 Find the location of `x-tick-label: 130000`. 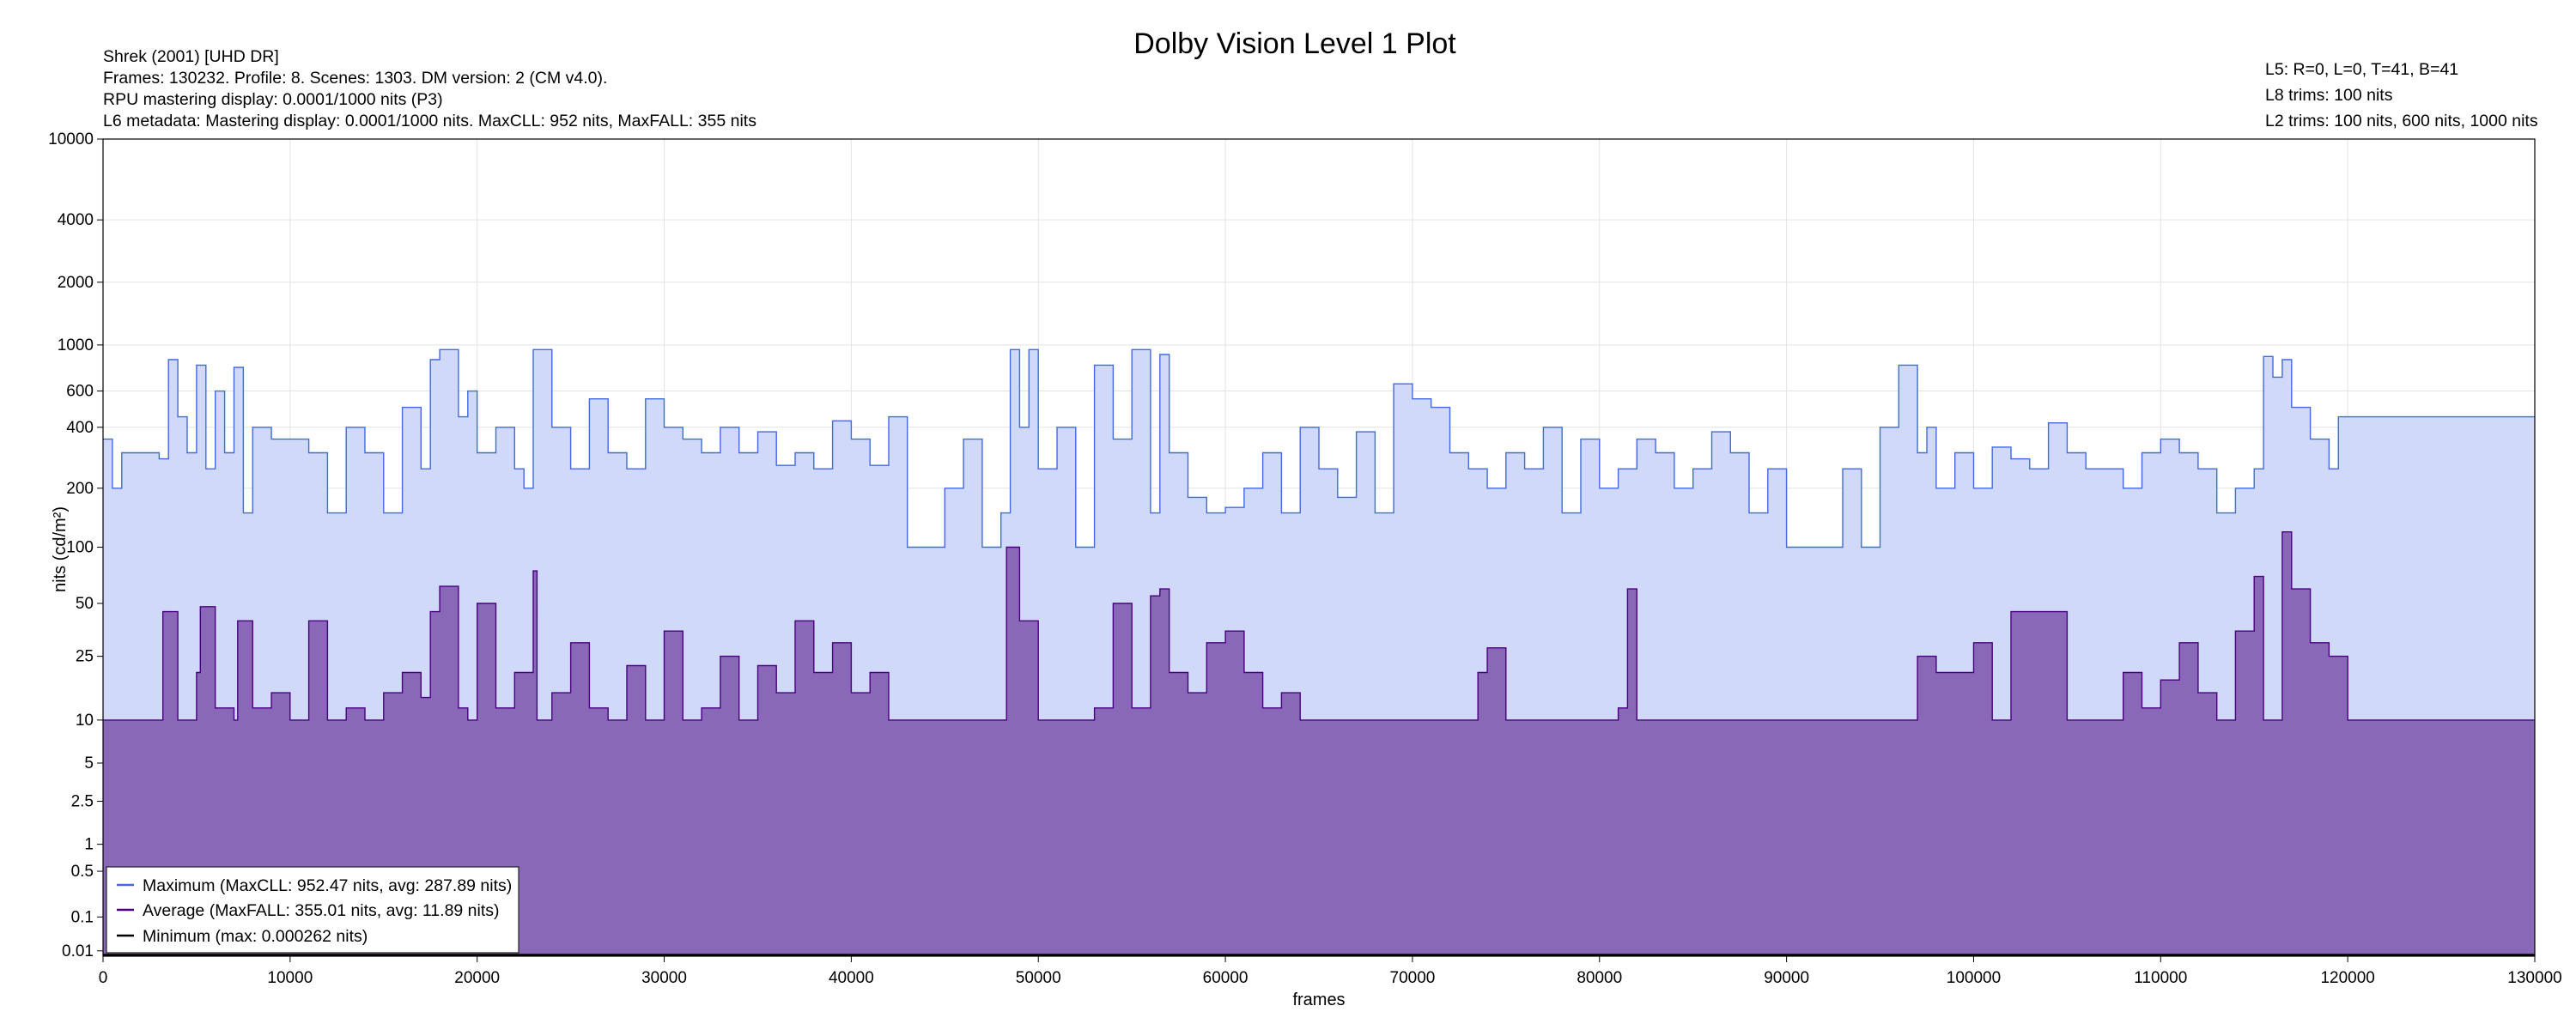

x-tick-label: 130000 is located at coordinates (2534, 978).